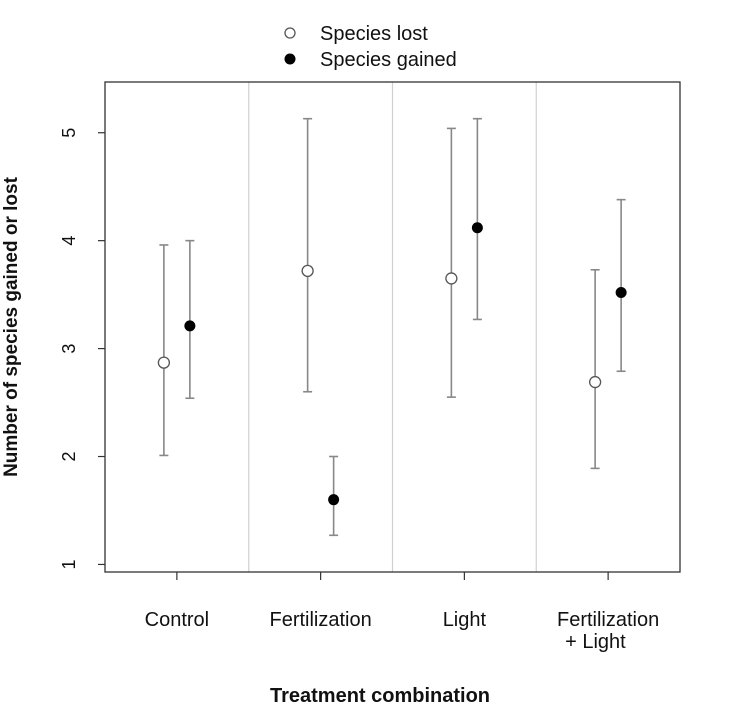 The image size is (751, 718). What do you see at coordinates (290, 33) in the screenshot?
I see `legend-marker-lost` at bounding box center [290, 33].